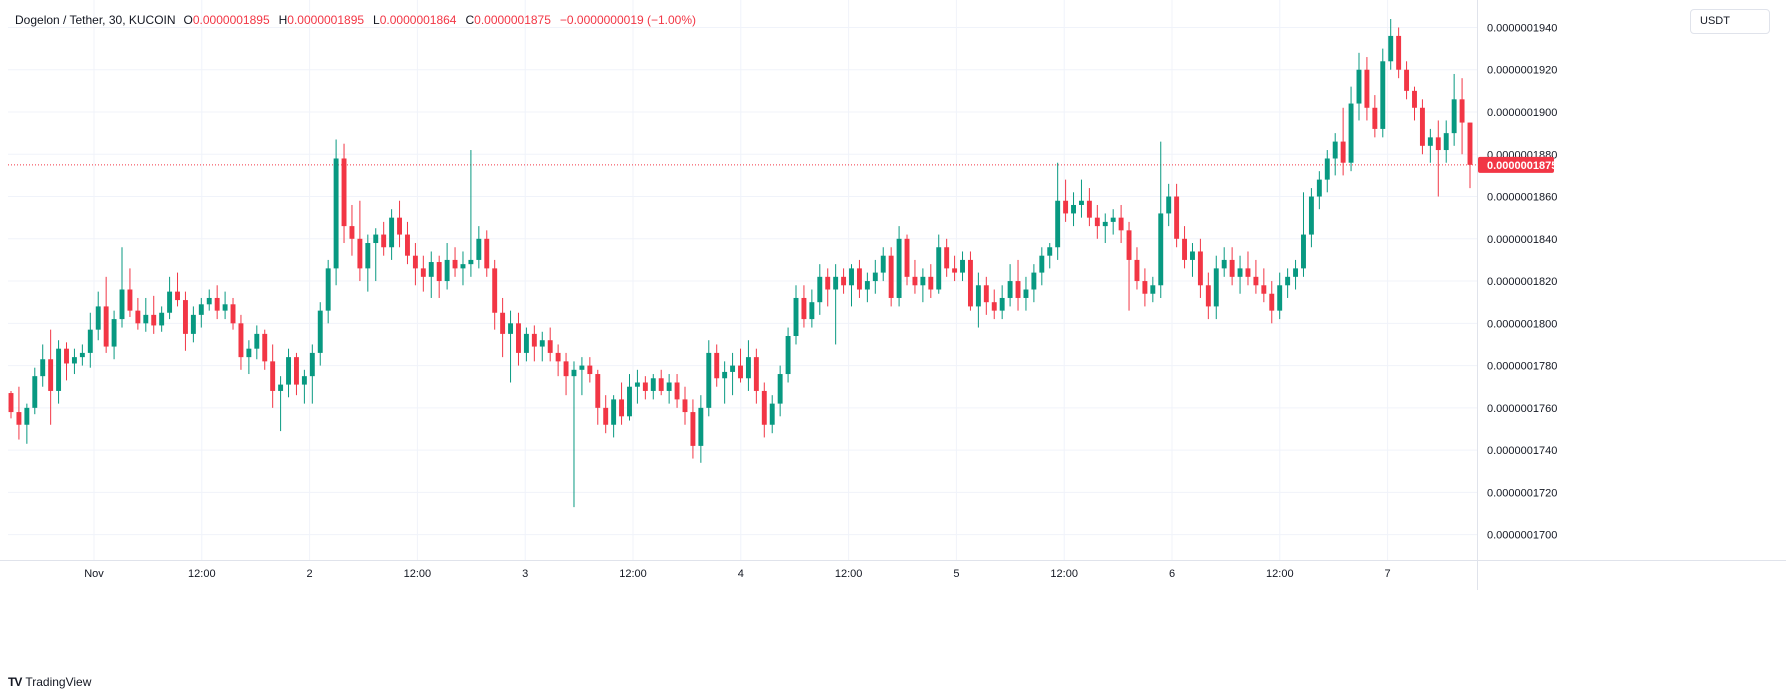 This screenshot has height=695, width=1786. I want to click on currency-button: USDT, so click(1730, 21).